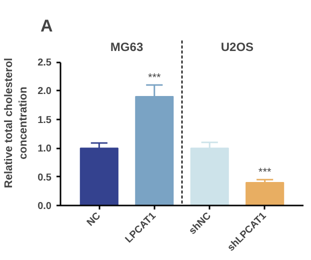 This screenshot has height=260, width=311. Describe the element at coordinates (127, 47) in the screenshot. I see `text: MG63` at that location.